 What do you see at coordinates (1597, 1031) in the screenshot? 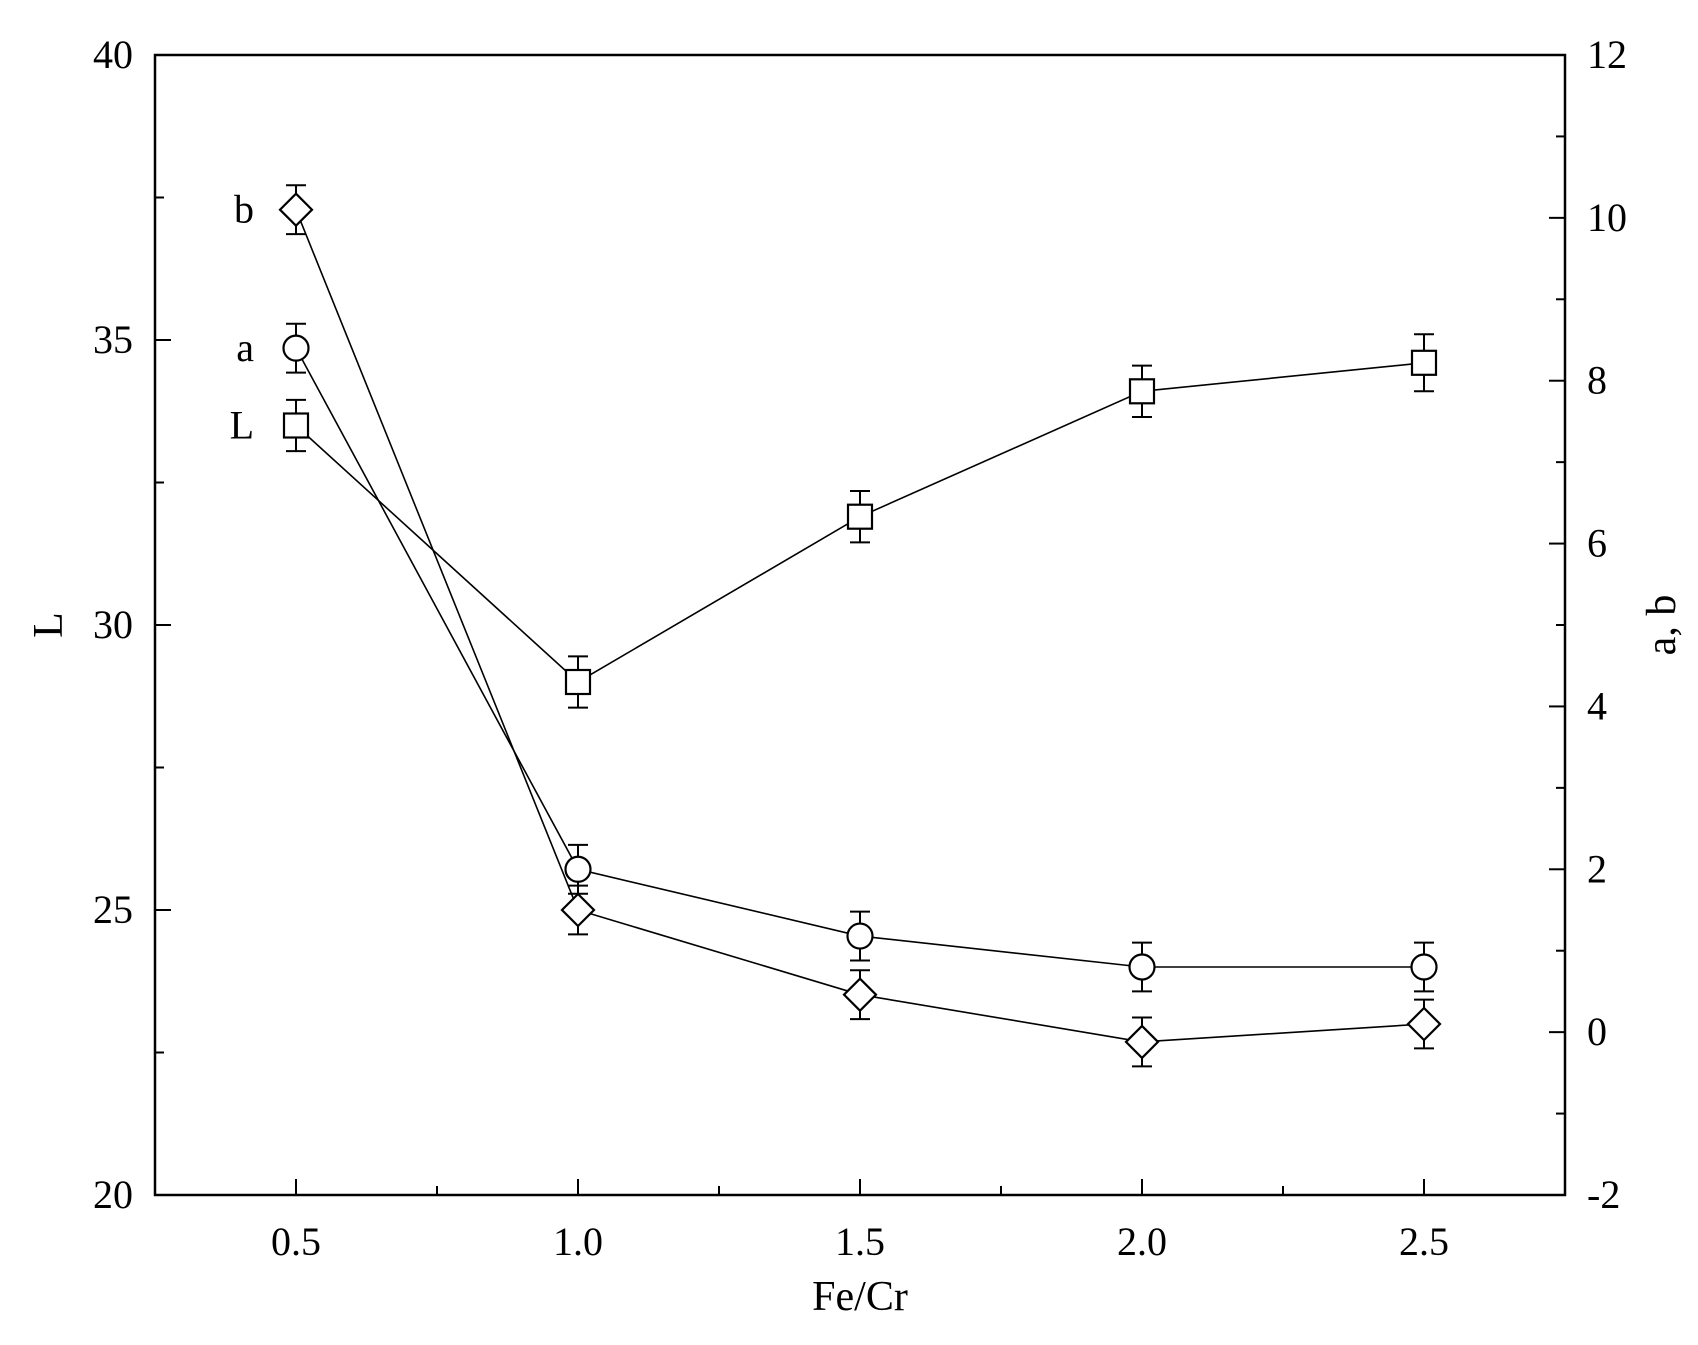
I see `right-y-tick-label: 0` at bounding box center [1597, 1031].